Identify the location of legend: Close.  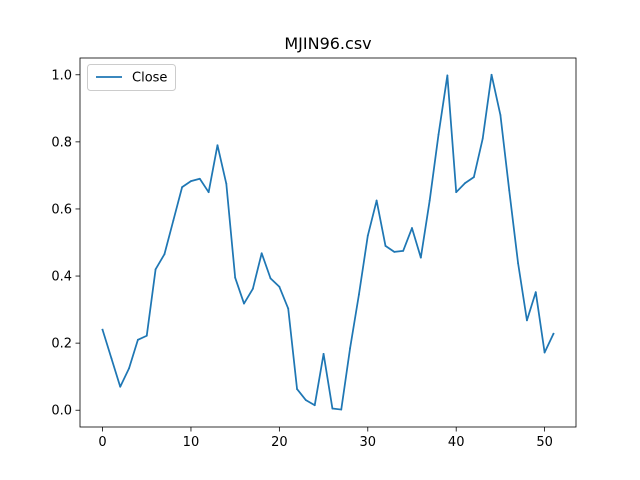
(131, 77).